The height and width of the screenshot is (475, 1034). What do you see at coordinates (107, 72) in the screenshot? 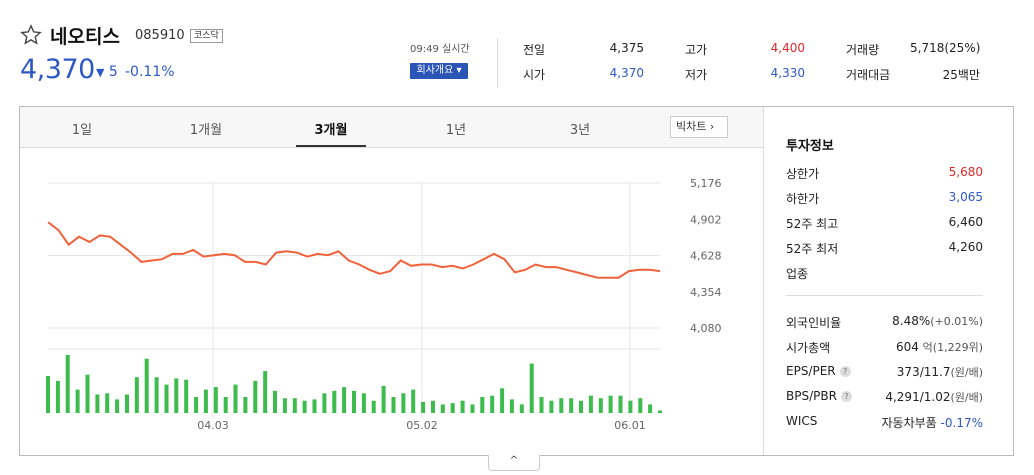
I see `price-change: ▼ 5` at bounding box center [107, 72].